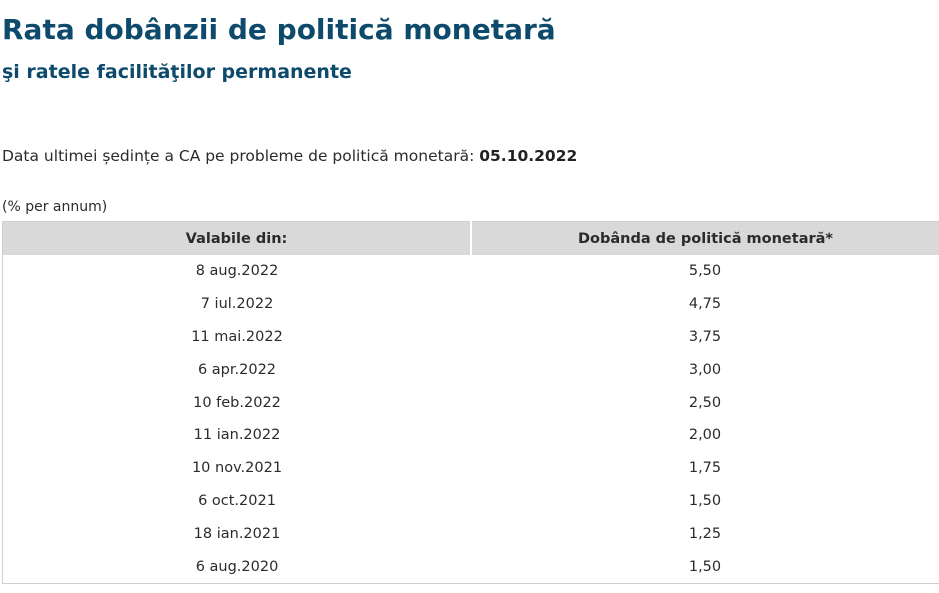  Describe the element at coordinates (237, 271) in the screenshot. I see `cell-valid-from: 8 aug.2022` at that location.